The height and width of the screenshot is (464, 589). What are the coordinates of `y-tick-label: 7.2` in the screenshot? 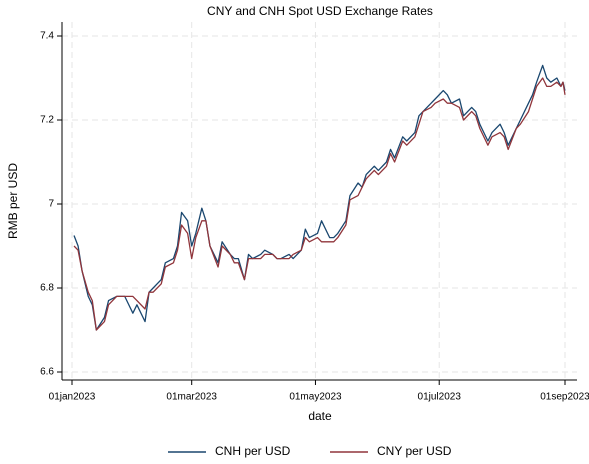 It's located at (47, 120).